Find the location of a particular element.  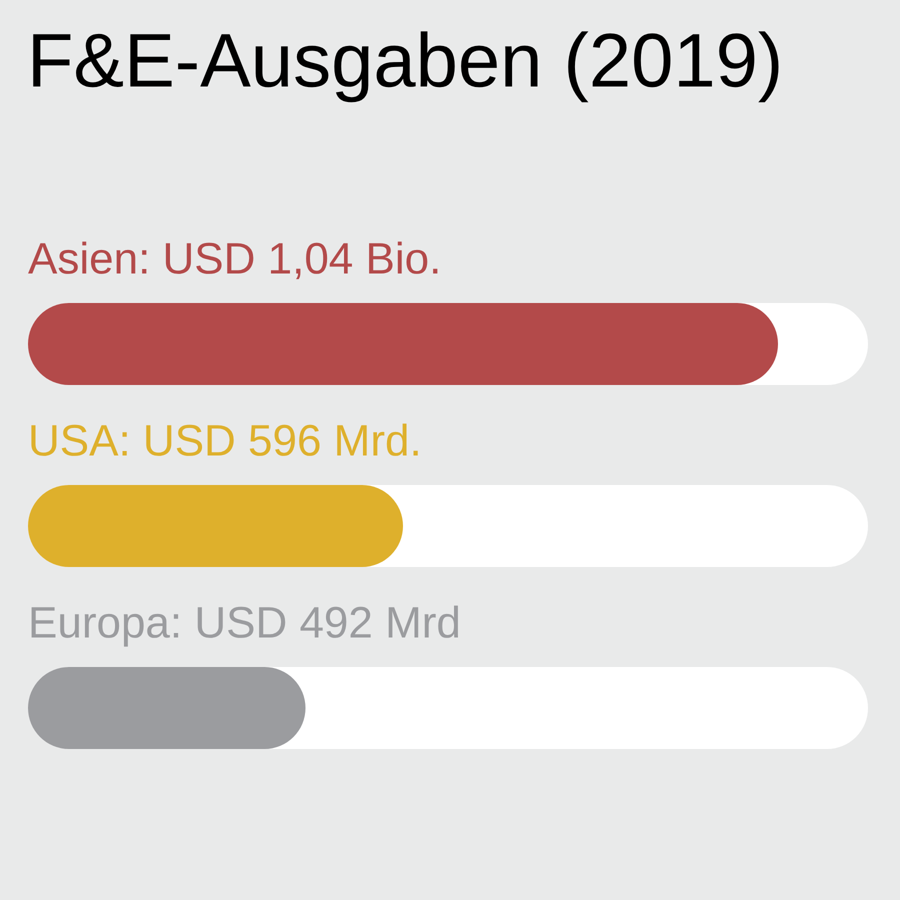

y-tick-label: Asien: USD 1,04 Bio. is located at coordinates (235, 259).